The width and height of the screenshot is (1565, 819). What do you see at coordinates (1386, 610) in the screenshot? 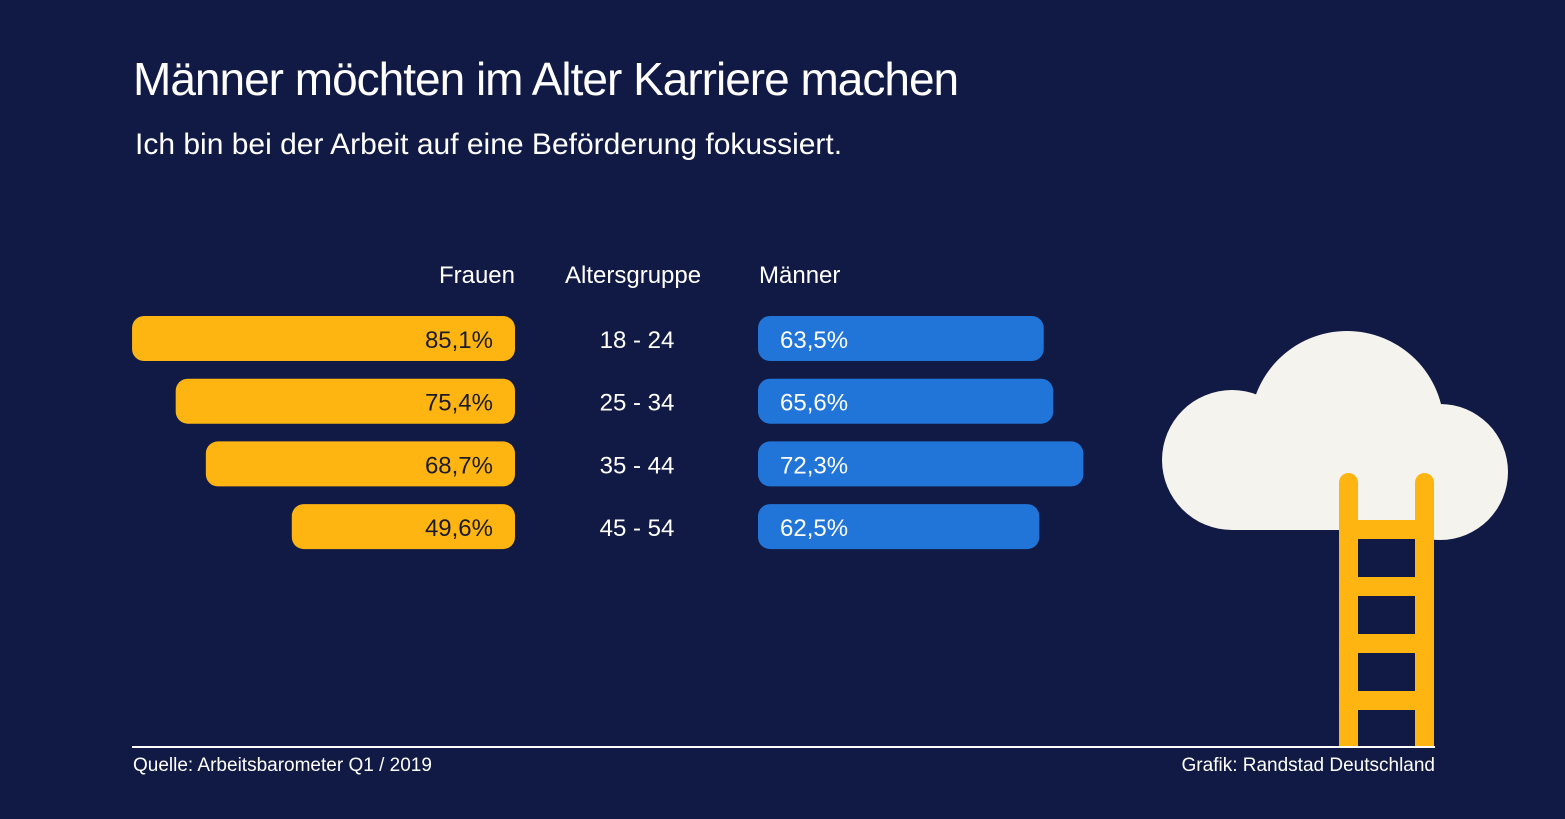
I see `ladder-icon` at bounding box center [1386, 610].